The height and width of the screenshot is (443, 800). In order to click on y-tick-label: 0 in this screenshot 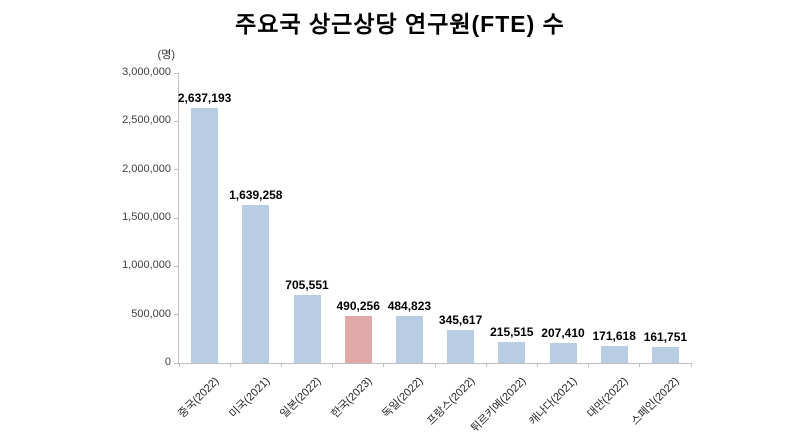, I will do `click(167, 362)`.